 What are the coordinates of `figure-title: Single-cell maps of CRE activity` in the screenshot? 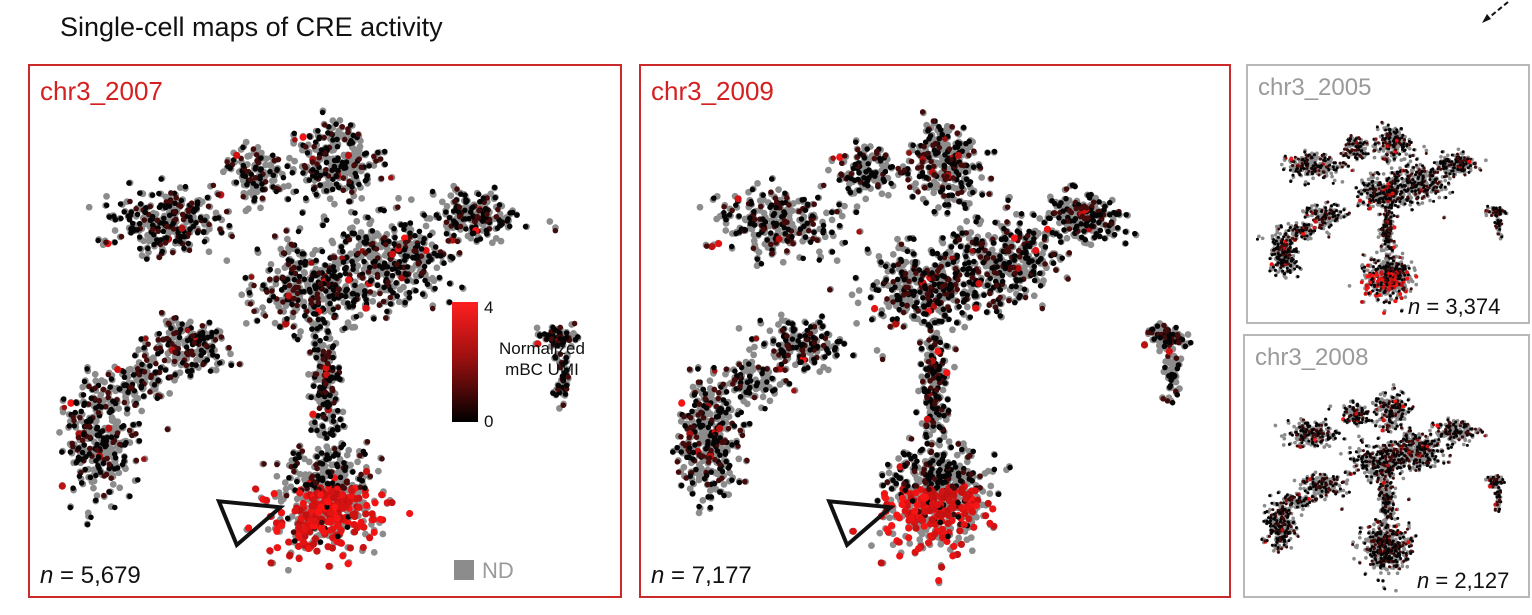 It's located at (251, 27).